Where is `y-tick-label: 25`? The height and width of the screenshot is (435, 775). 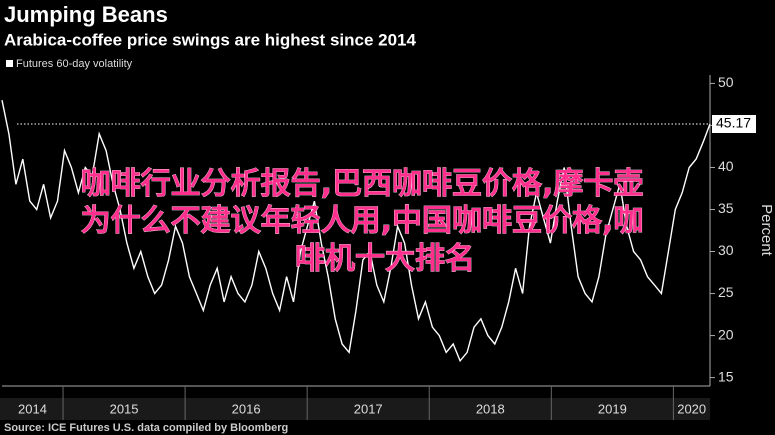 y-tick-label: 25 is located at coordinates (726, 292).